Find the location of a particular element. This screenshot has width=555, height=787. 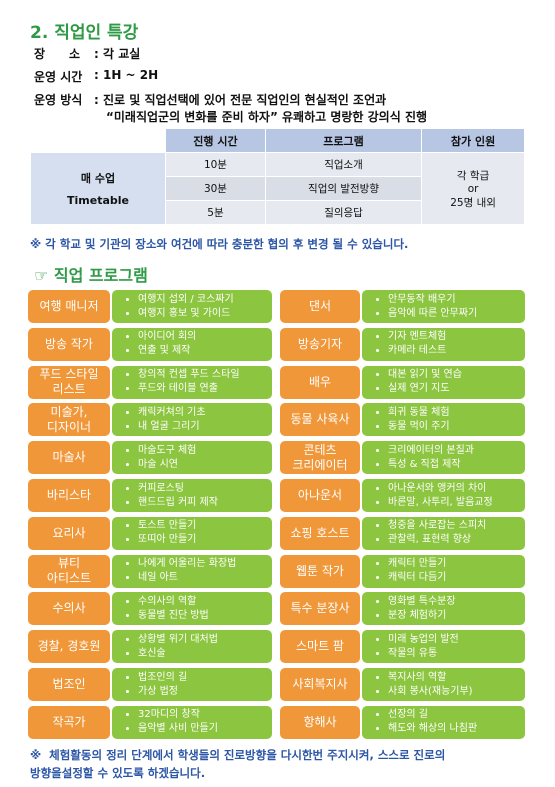

job-label: 아나운서 is located at coordinates (320, 495).